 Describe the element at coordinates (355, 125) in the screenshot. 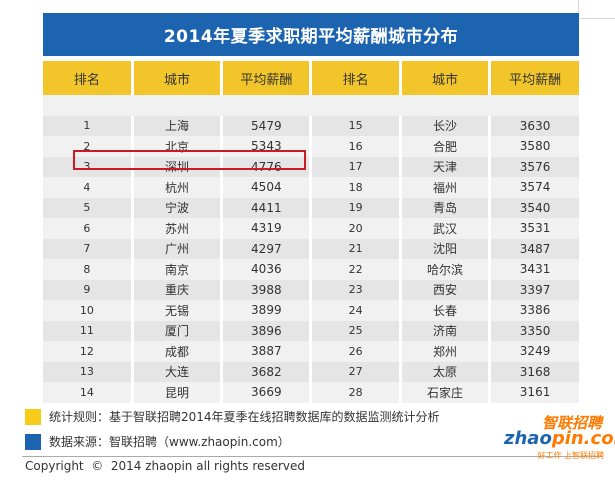

I see `cell-rank-right: 15` at that location.